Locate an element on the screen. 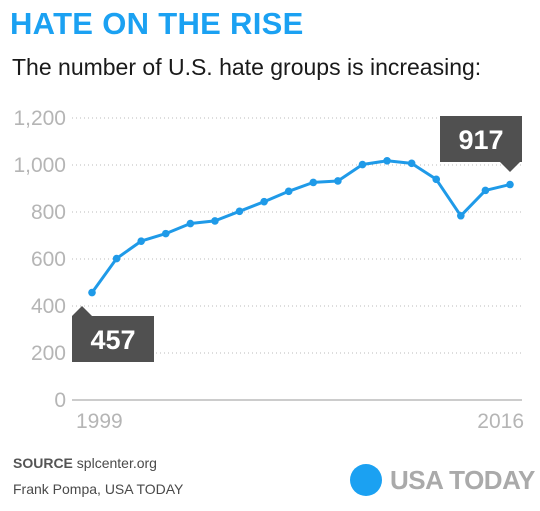  x-tick-label: 1999 is located at coordinates (99, 421).